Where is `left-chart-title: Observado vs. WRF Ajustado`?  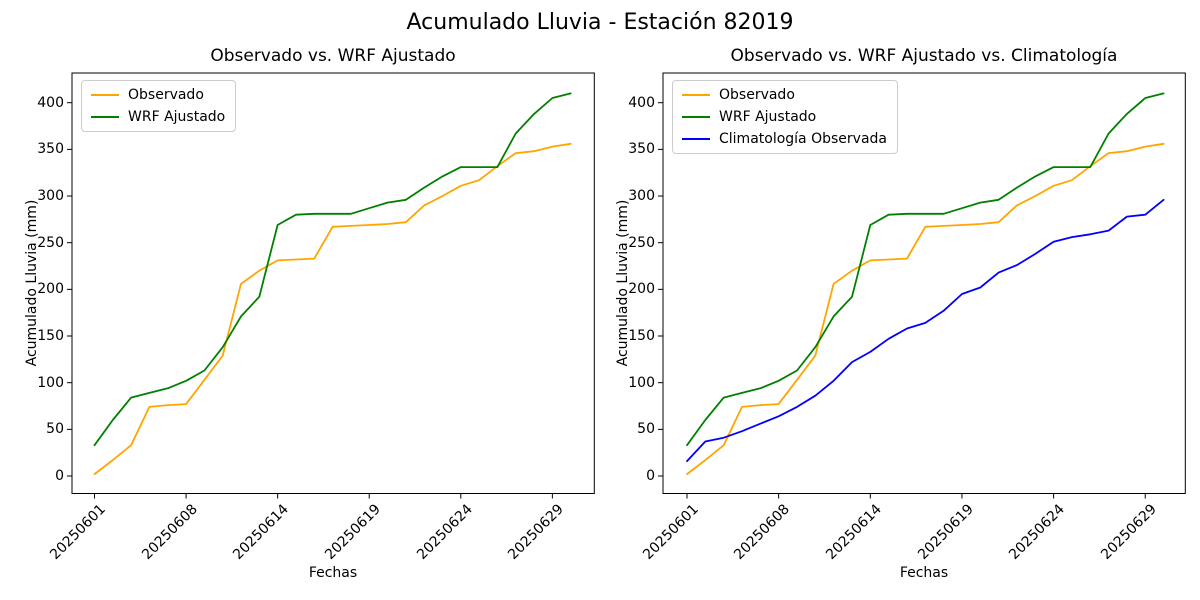 left-chart-title: Observado vs. WRF Ajustado is located at coordinates (333, 56).